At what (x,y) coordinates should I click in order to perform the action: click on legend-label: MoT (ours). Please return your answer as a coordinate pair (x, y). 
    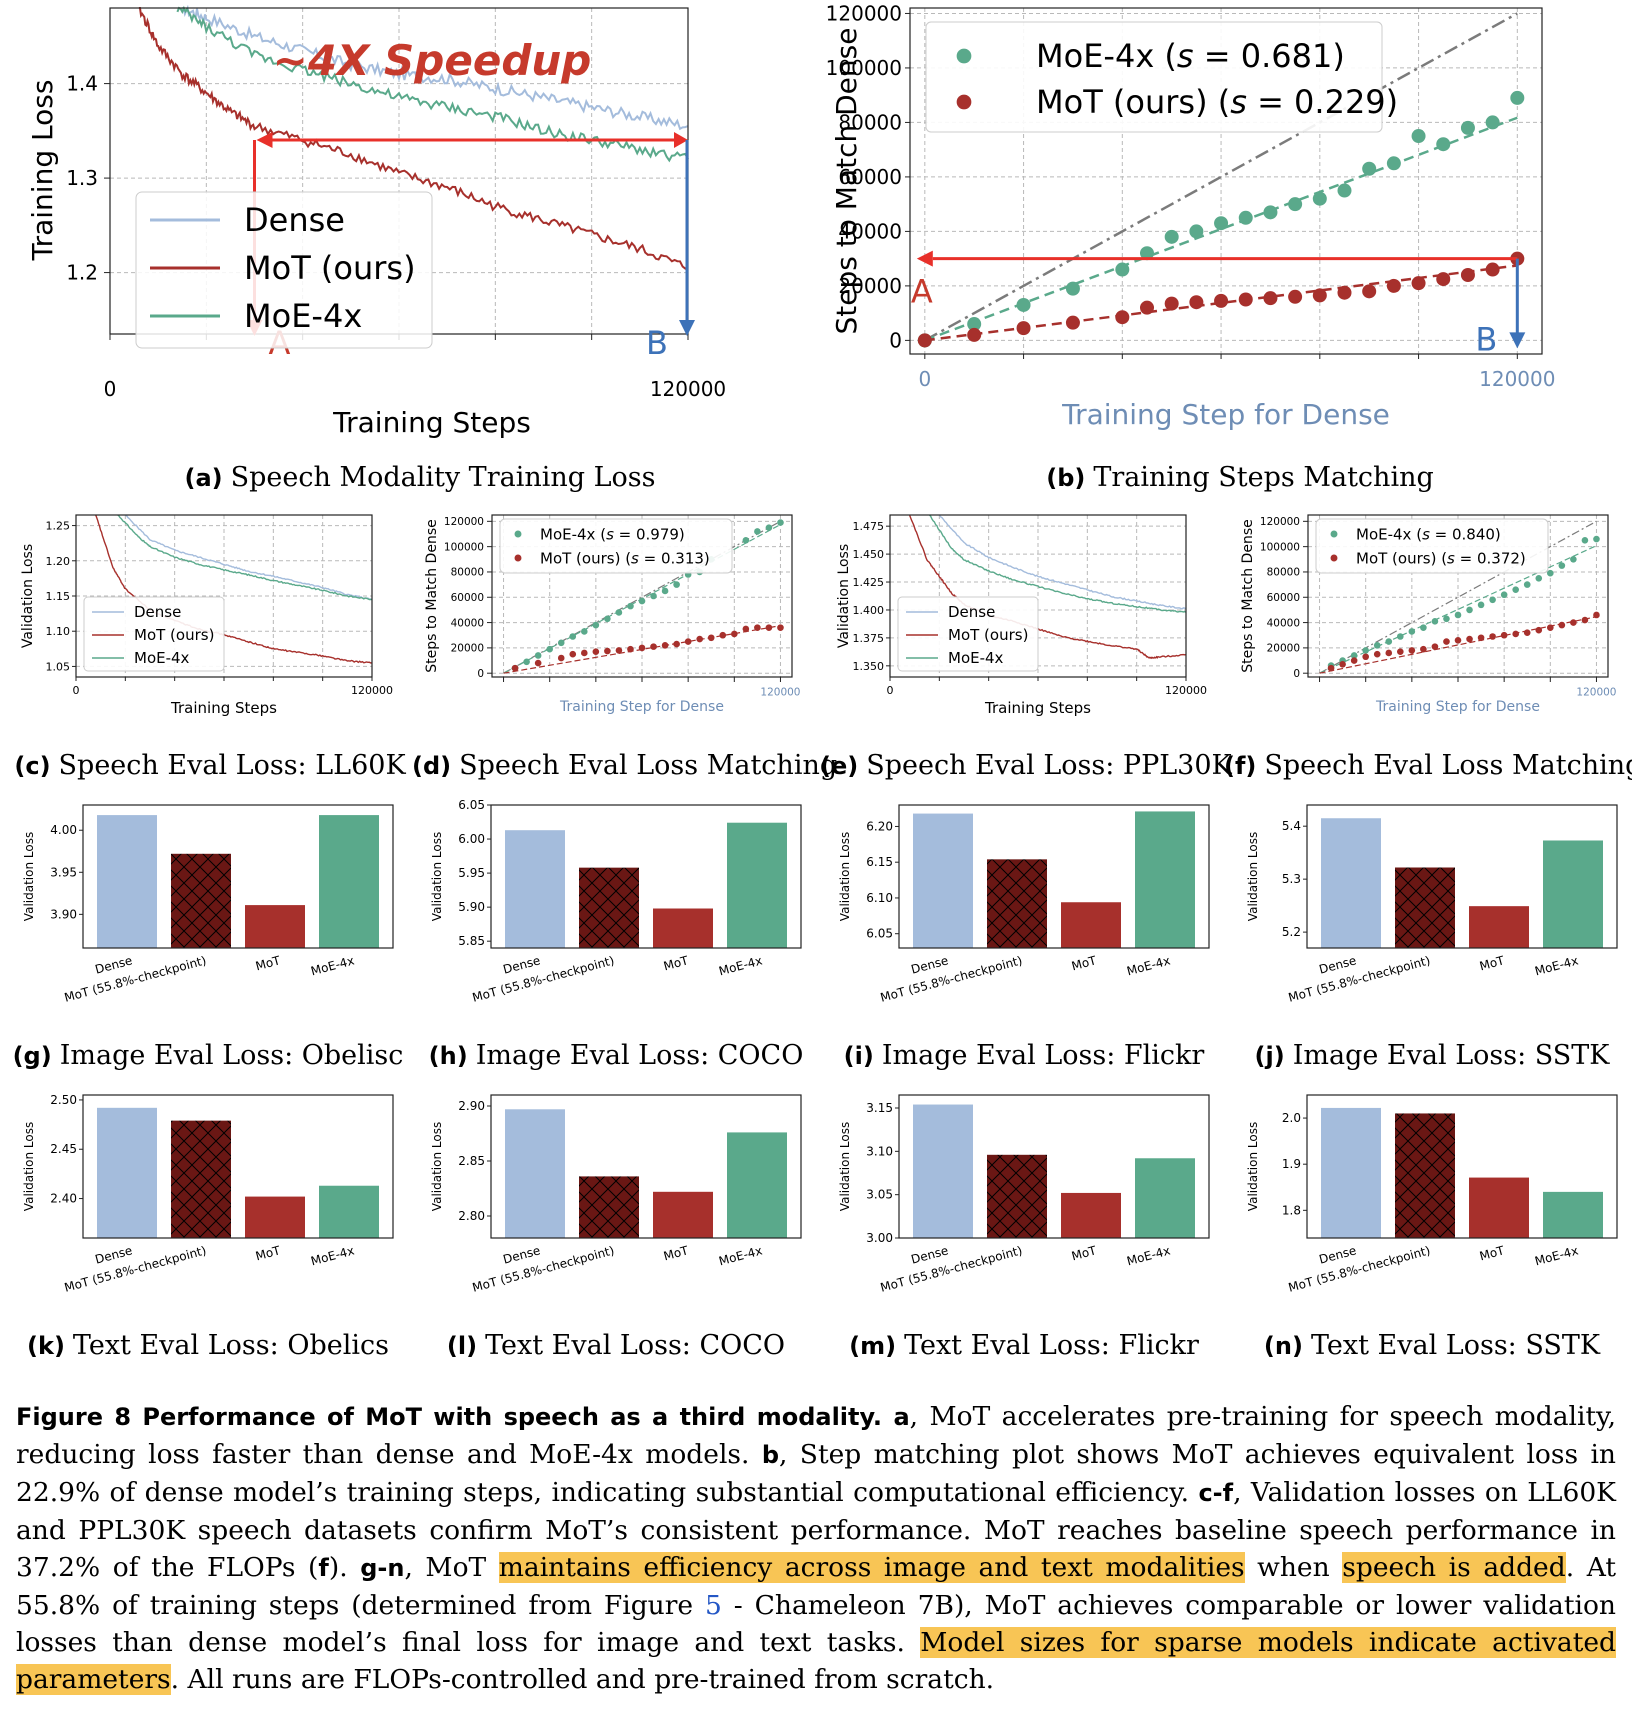
    Looking at the image, I should click on (330, 268).